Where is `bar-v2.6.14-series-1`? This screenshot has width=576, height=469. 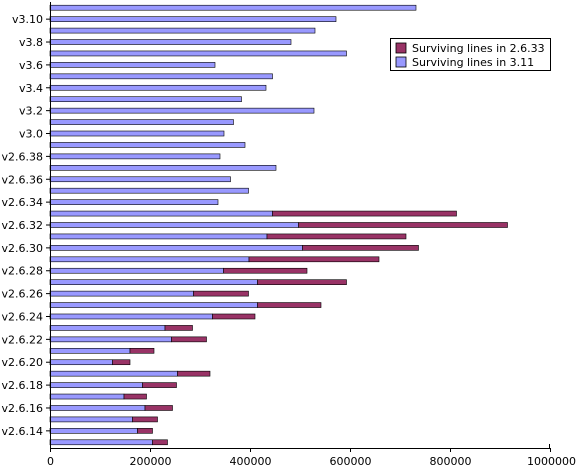 bar-v2.6.14-series-1 is located at coordinates (145, 431).